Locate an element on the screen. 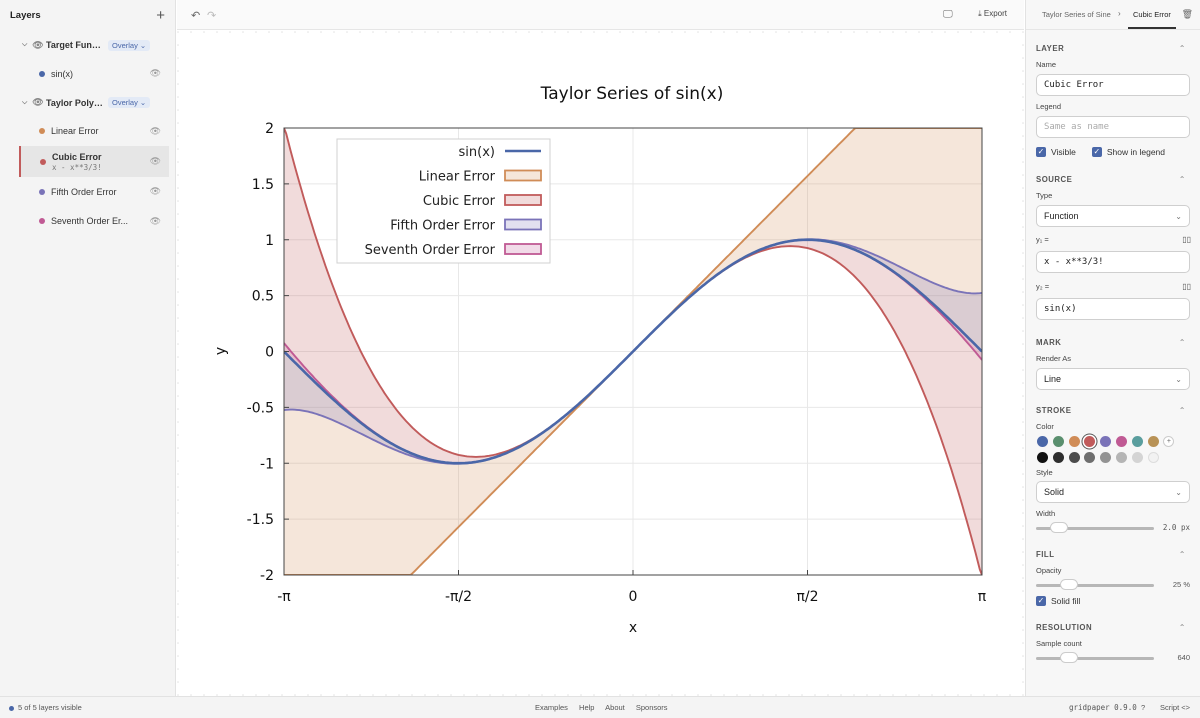  opacity-slider-row: 25 % is located at coordinates (1113, 585).